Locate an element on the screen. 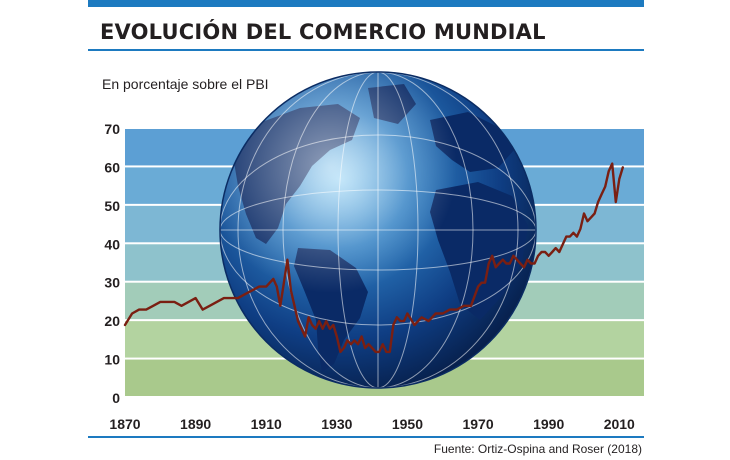 The image size is (730, 460). title-underline is located at coordinates (366, 50).